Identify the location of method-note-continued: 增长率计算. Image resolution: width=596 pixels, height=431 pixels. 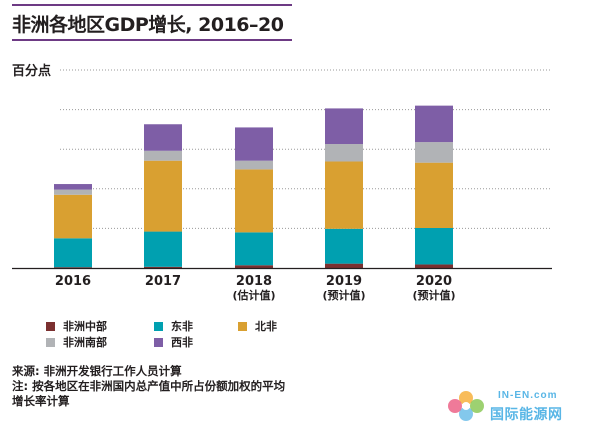
(41, 401).